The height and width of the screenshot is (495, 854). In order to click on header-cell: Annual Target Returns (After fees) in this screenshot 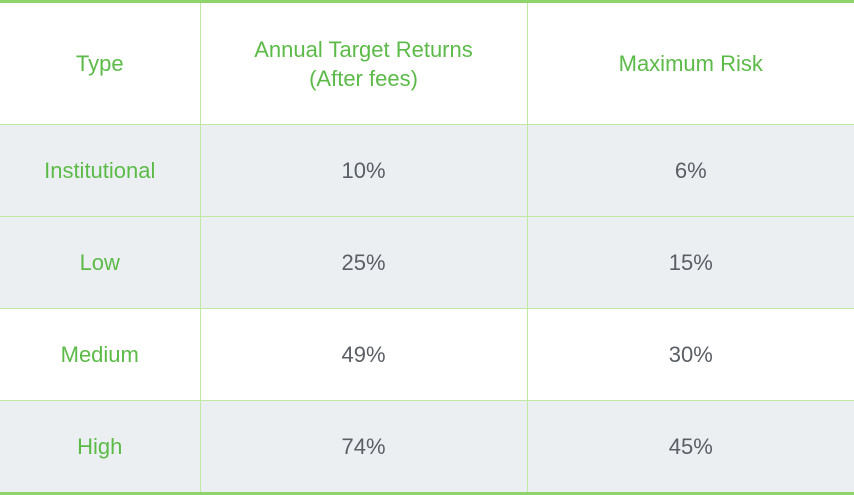, I will do `click(363, 63)`.